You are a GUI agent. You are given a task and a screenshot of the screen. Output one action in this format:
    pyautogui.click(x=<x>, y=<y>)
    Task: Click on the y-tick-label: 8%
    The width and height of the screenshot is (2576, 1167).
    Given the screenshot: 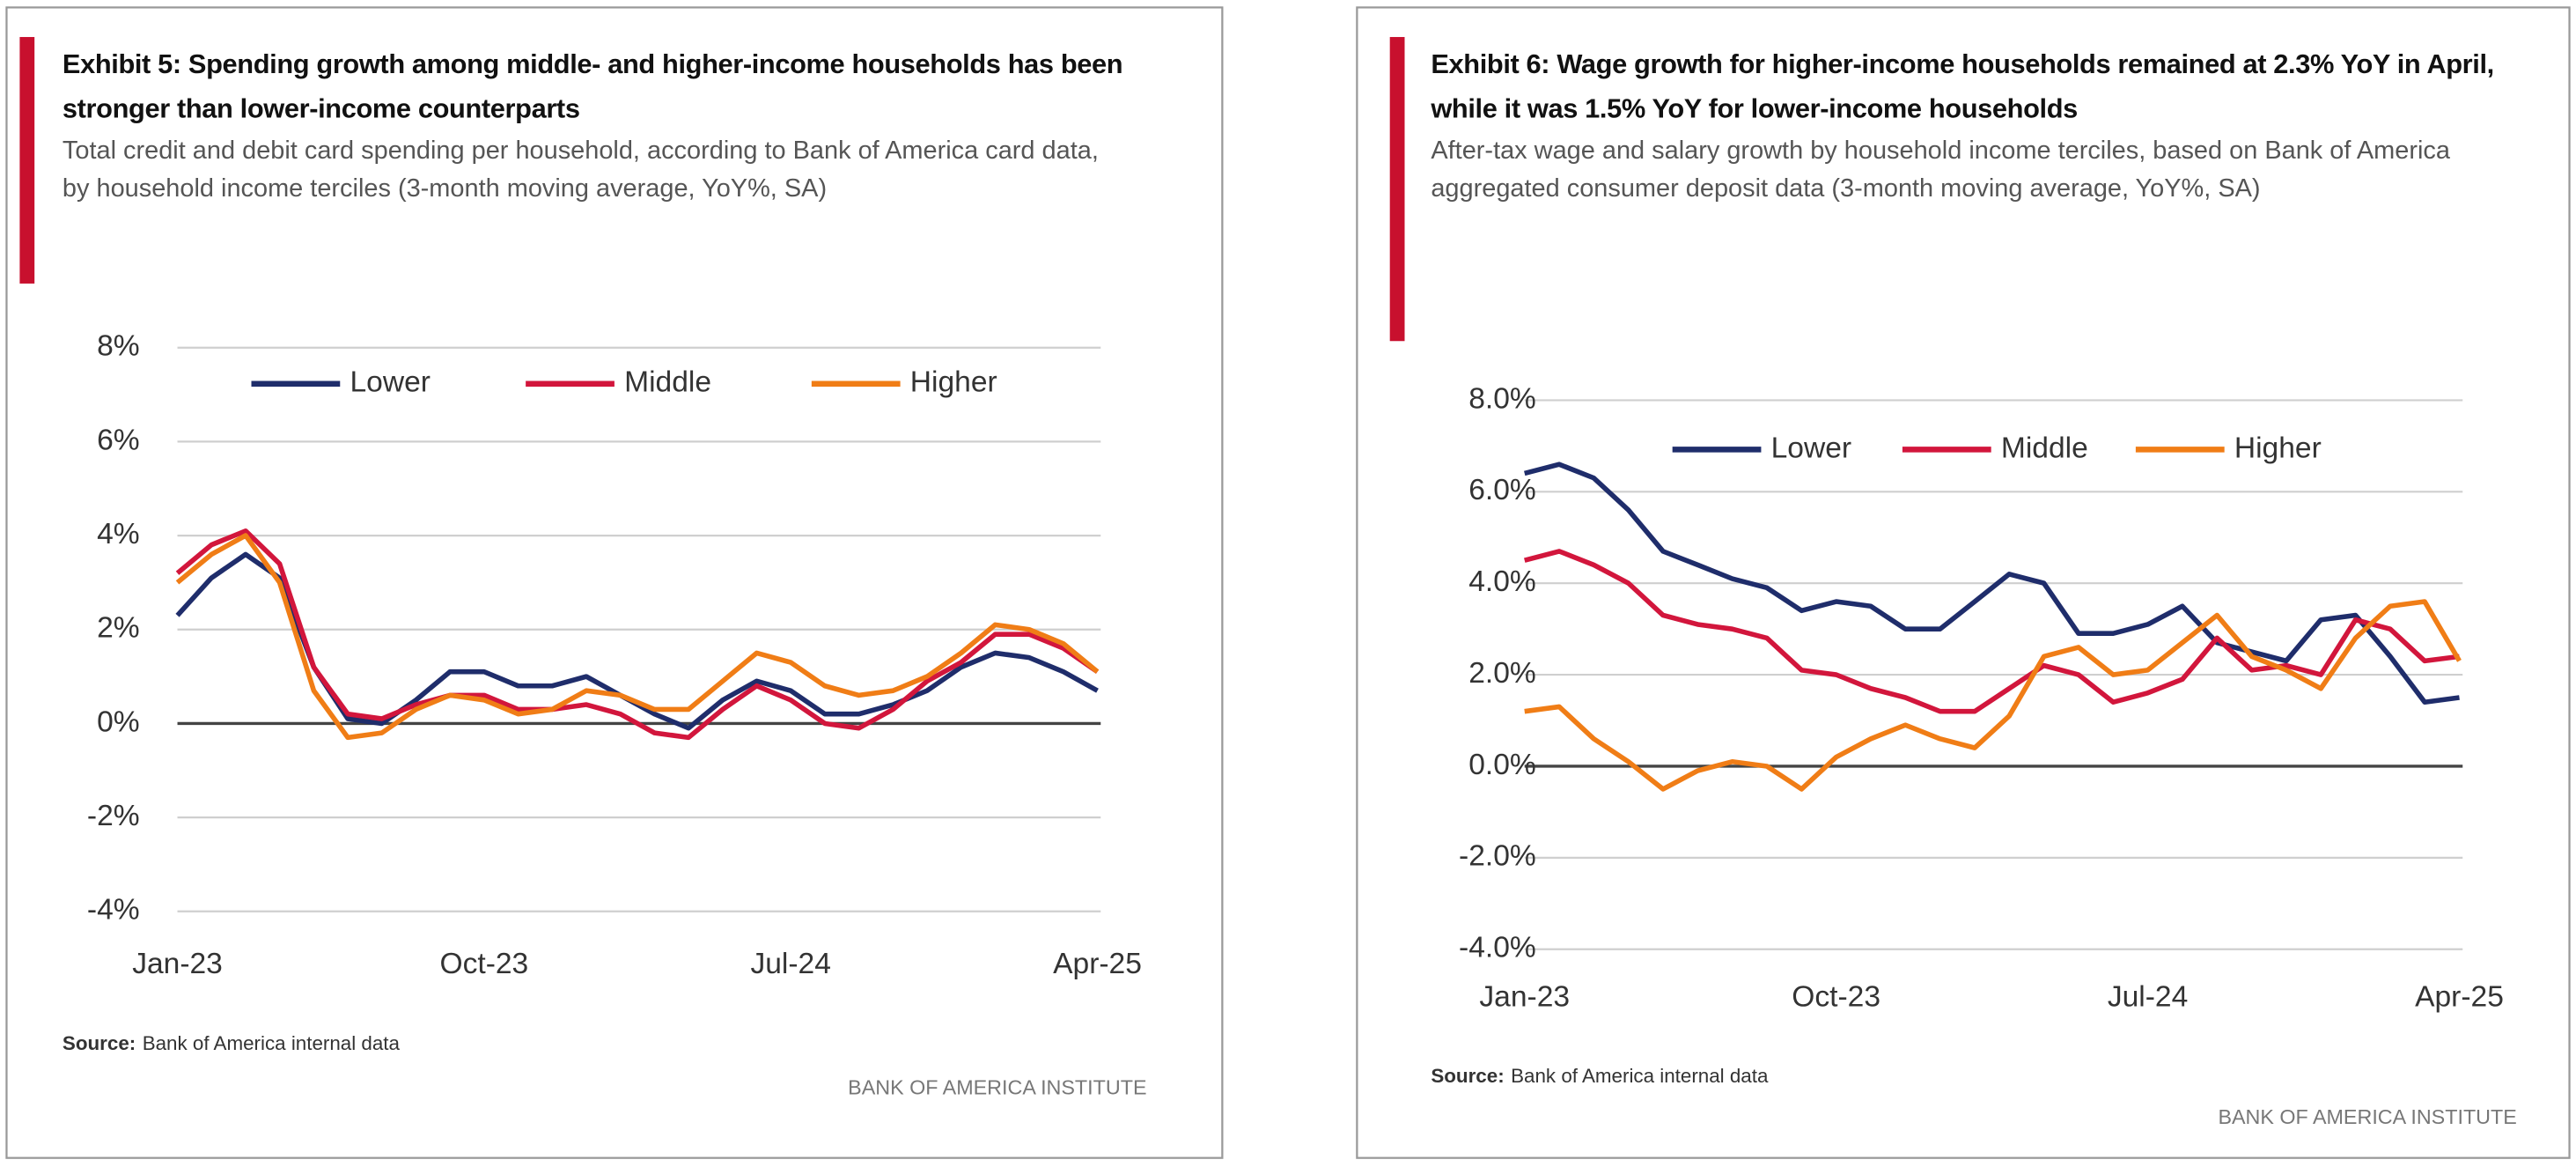 What is the action you would take?
    pyautogui.click(x=119, y=346)
    